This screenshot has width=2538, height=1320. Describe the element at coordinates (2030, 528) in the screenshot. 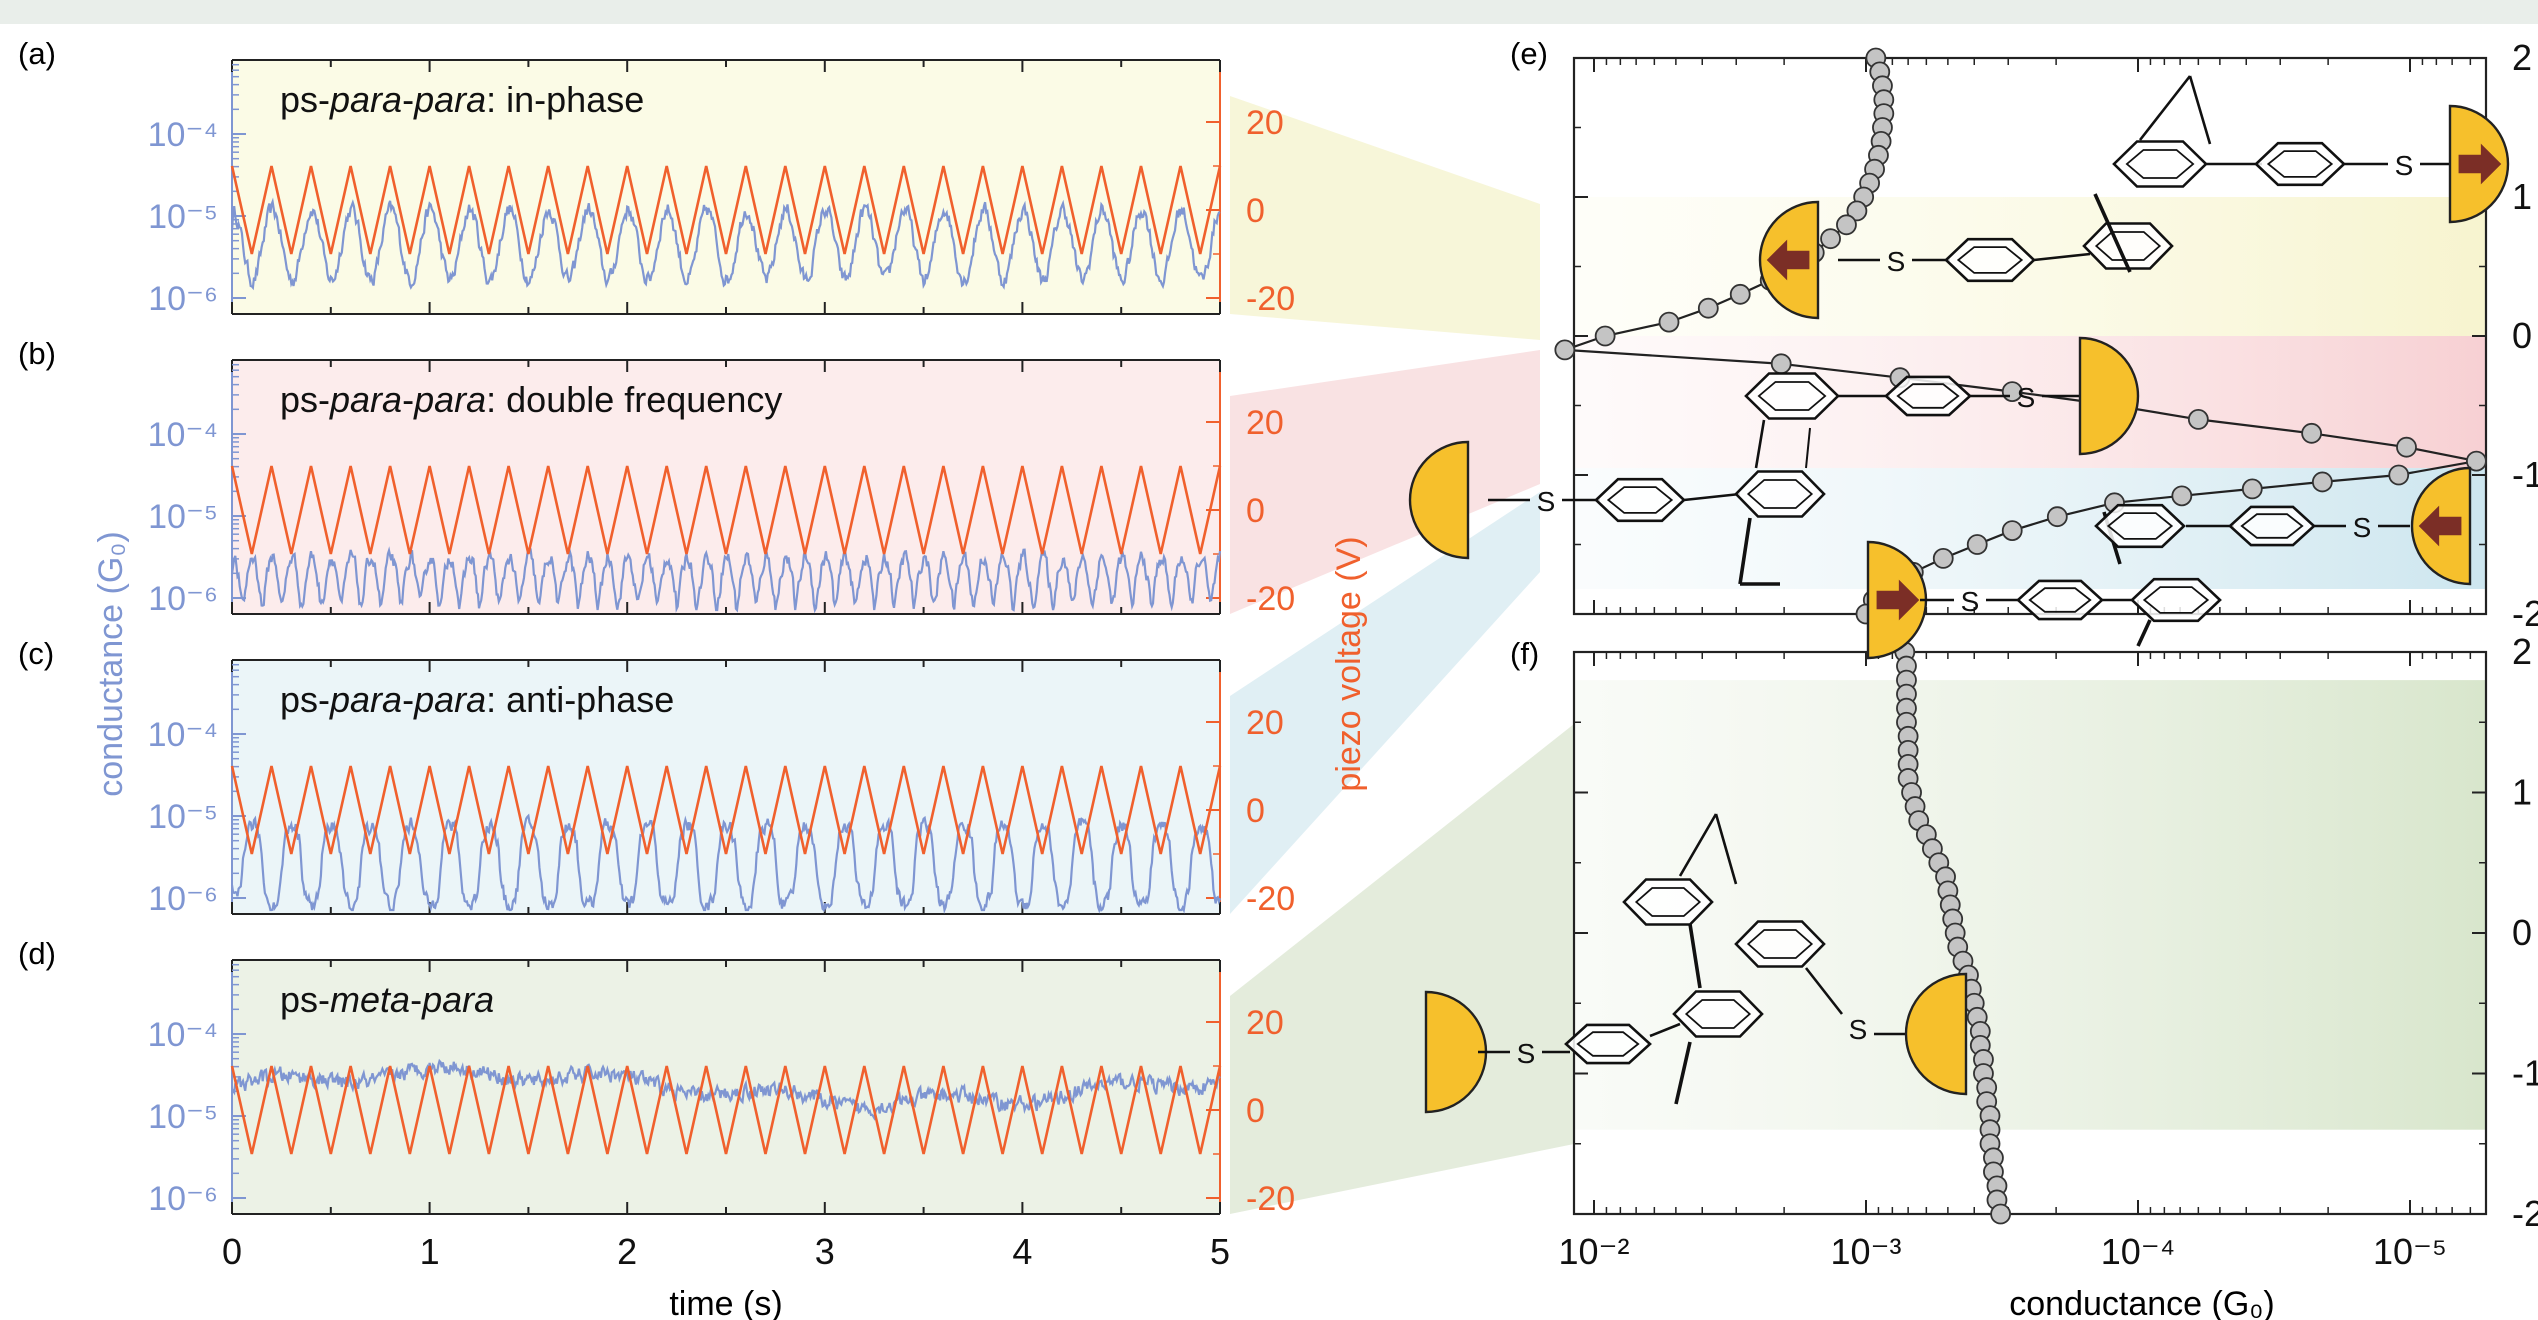

I see `band-anti-phase` at that location.